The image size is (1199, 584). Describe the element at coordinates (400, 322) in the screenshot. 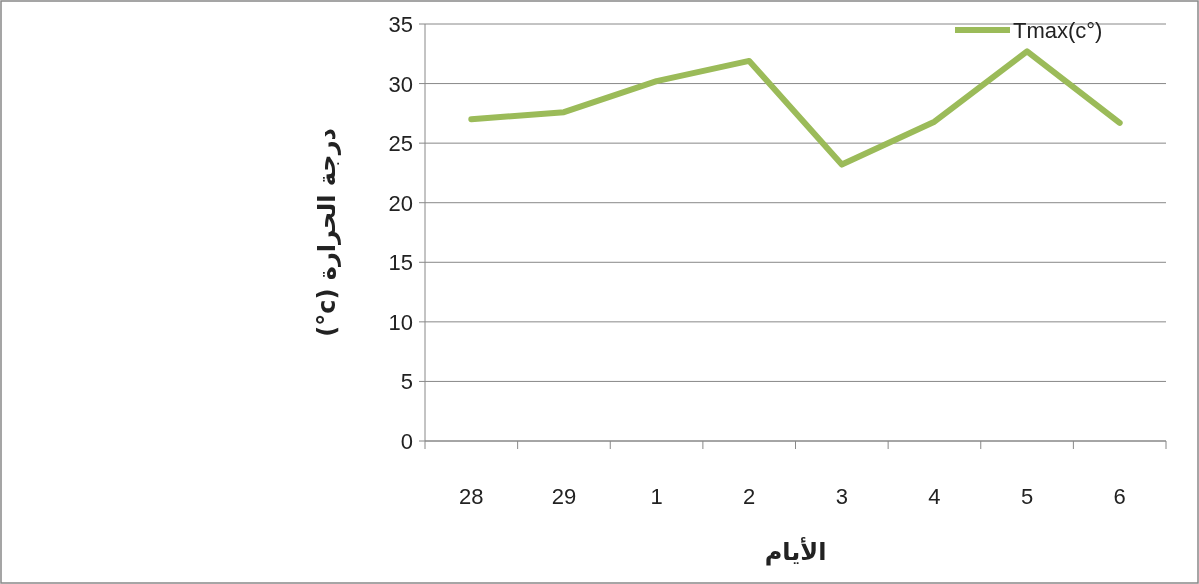

I see `y-tick-label: 10` at that location.